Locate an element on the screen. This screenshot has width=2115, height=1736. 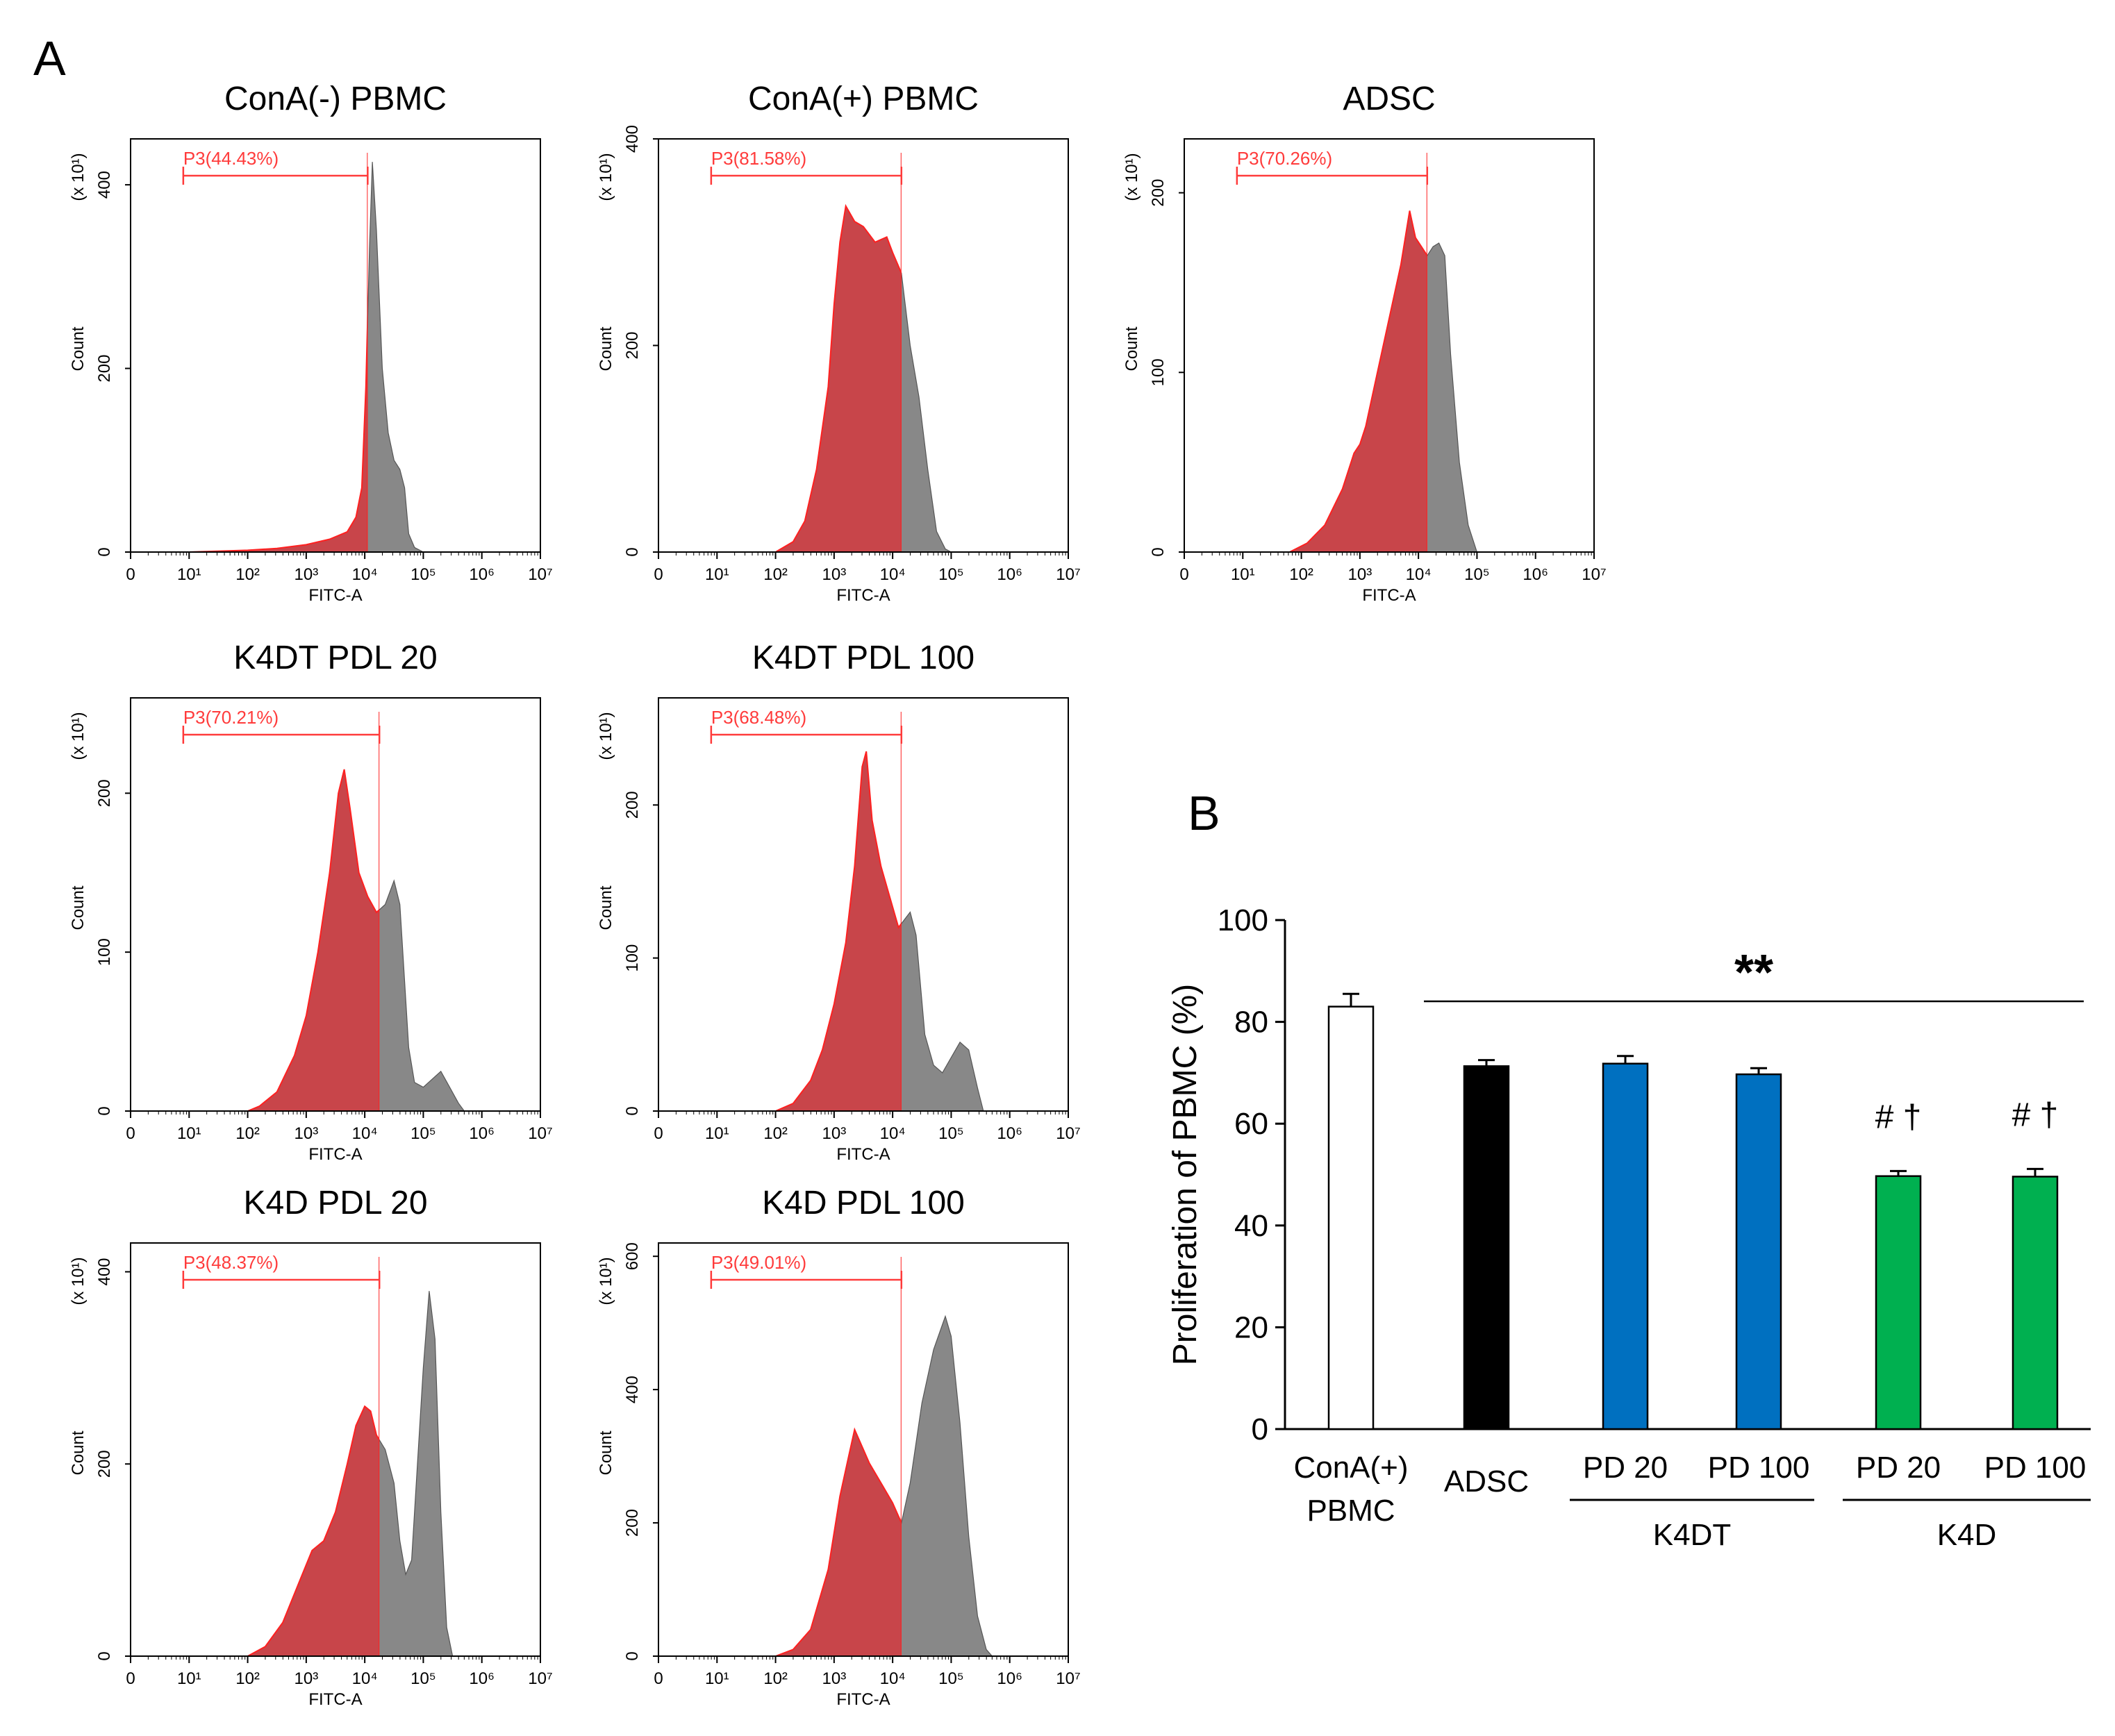
histogram-title: K4D PDL 20 is located at coordinates (335, 1203).